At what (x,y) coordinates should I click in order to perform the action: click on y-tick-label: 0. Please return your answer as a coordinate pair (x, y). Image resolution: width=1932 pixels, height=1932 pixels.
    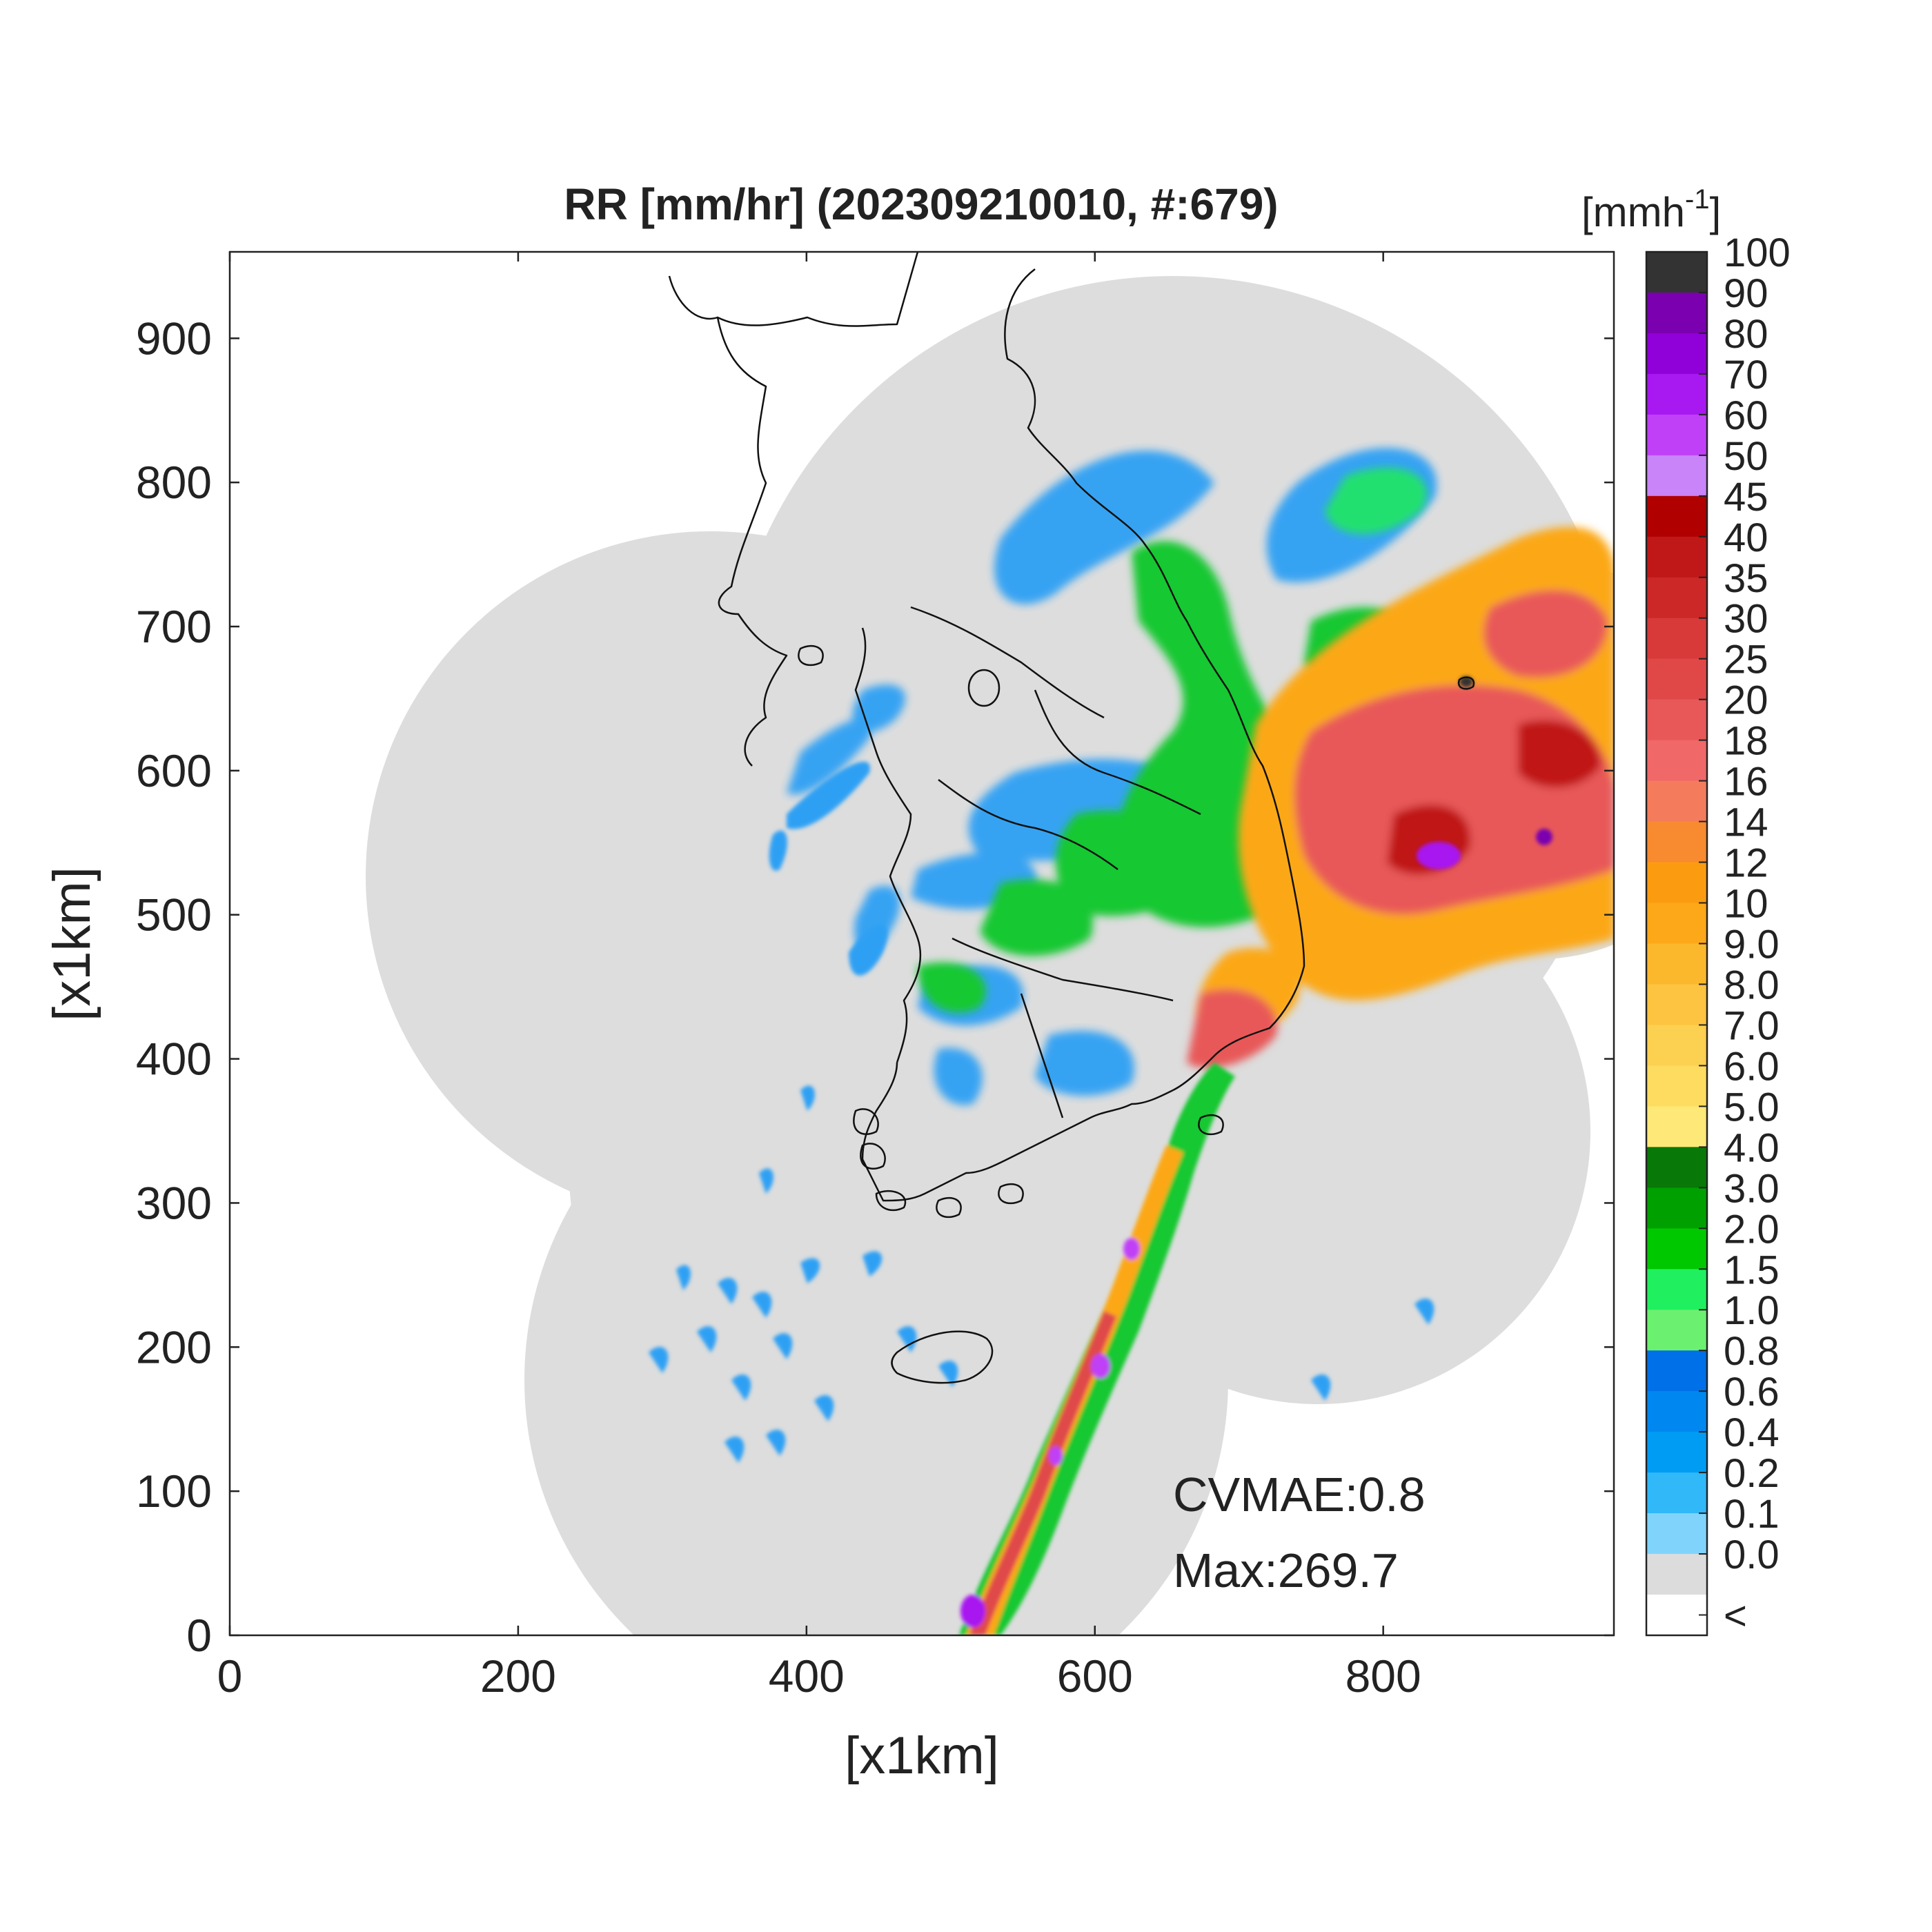
    Looking at the image, I should click on (199, 1635).